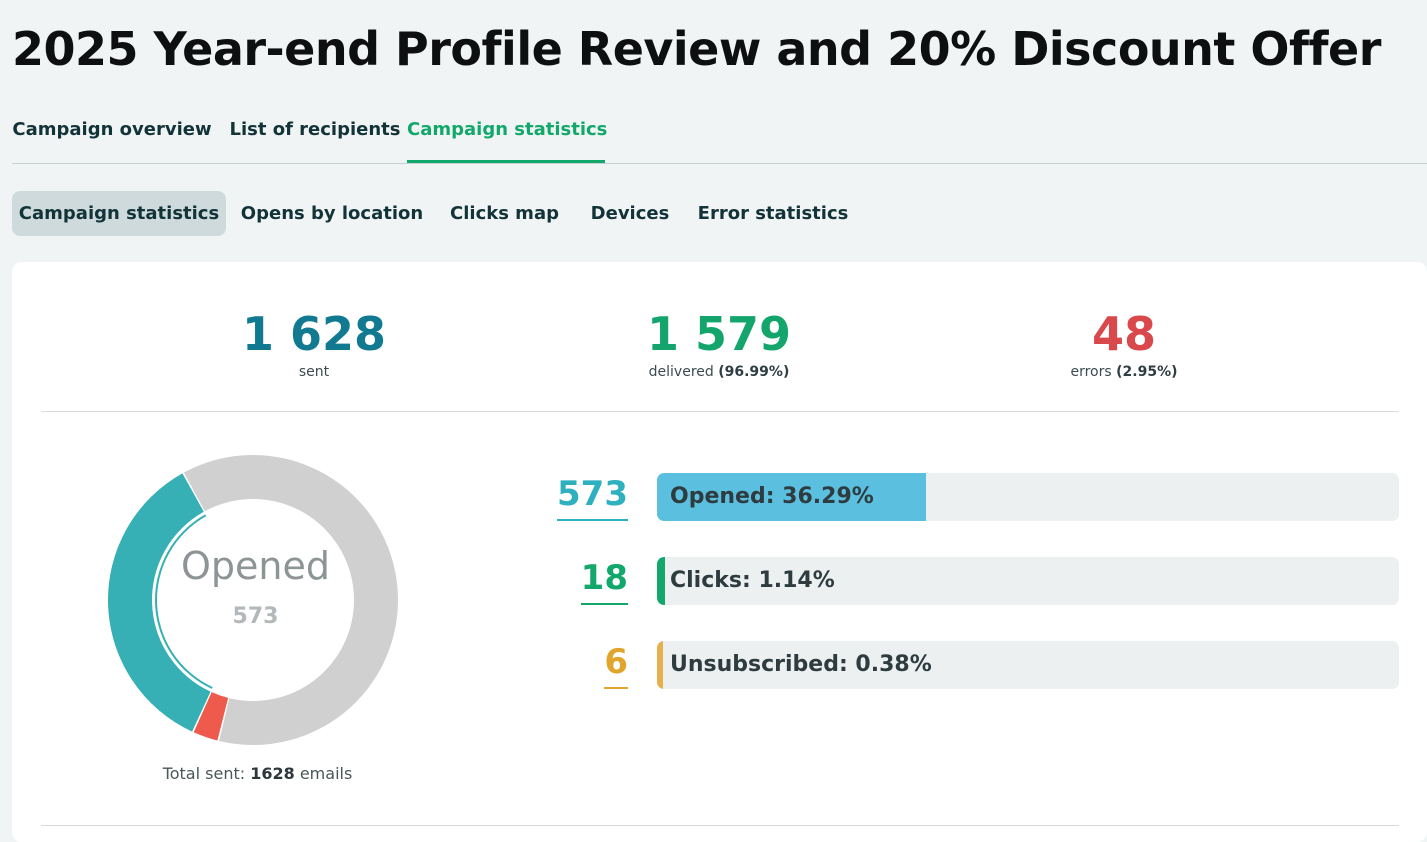  What do you see at coordinates (314, 334) in the screenshot?
I see `kpi-sent-value: 1 628` at bounding box center [314, 334].